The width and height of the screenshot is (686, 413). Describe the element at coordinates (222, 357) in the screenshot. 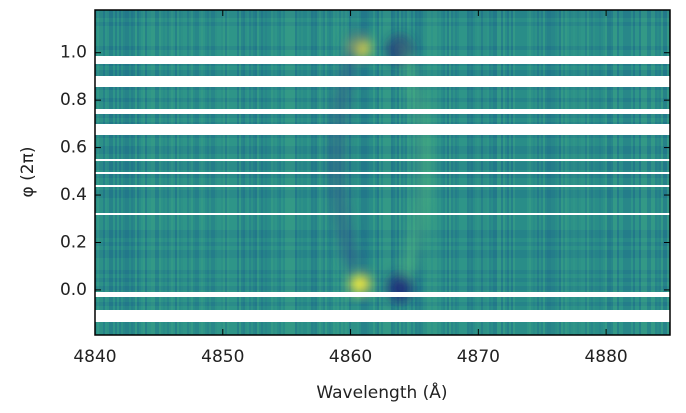

I see `x-tick-label: 4850` at that location.